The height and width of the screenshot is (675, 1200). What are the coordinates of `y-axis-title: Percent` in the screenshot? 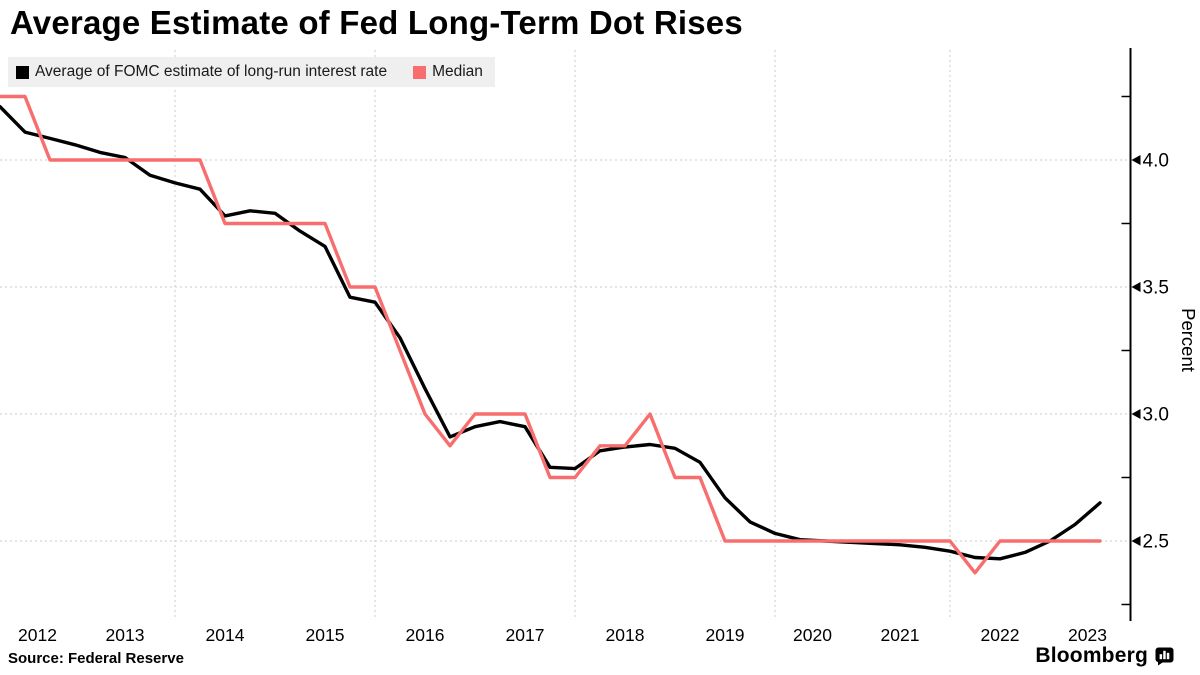 It's located at (1188, 340).